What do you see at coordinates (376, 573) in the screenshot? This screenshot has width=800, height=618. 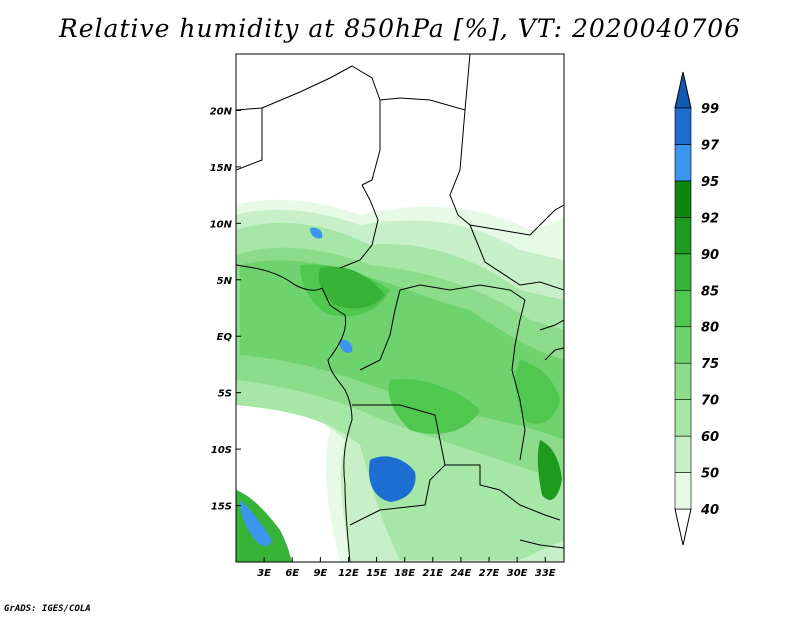 I see `x-tick-label: 15E` at bounding box center [376, 573].